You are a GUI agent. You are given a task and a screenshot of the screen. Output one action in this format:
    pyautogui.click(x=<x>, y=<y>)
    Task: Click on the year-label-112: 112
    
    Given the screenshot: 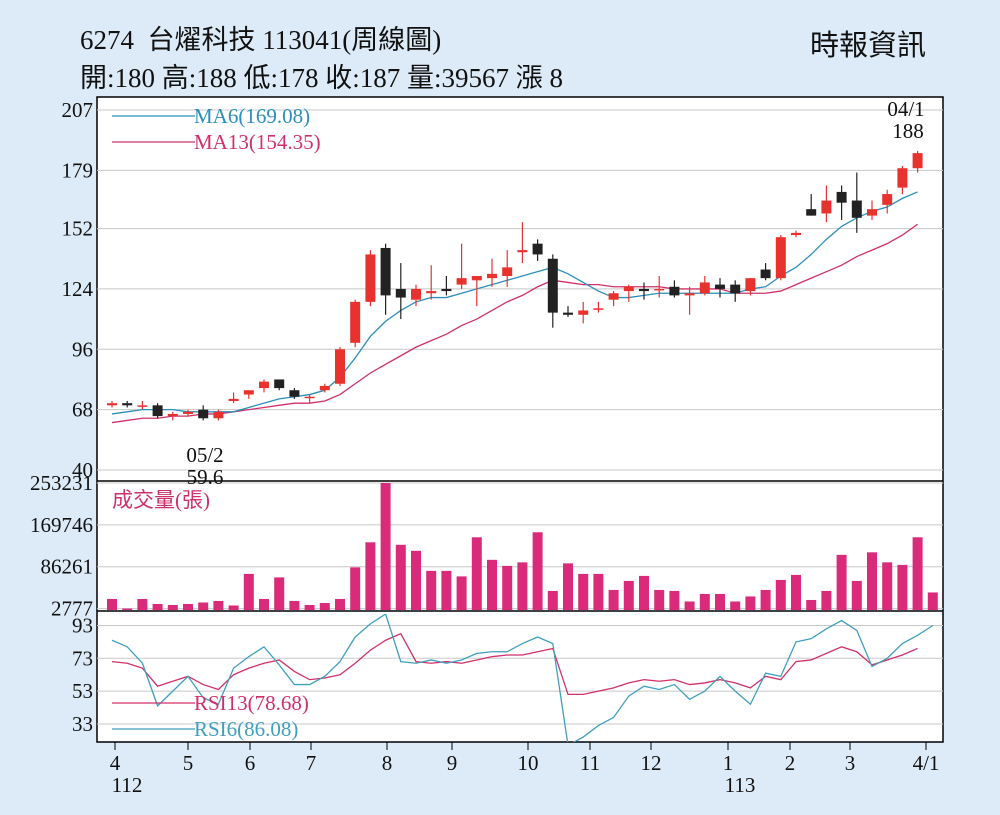 What is the action you would take?
    pyautogui.click(x=127, y=785)
    